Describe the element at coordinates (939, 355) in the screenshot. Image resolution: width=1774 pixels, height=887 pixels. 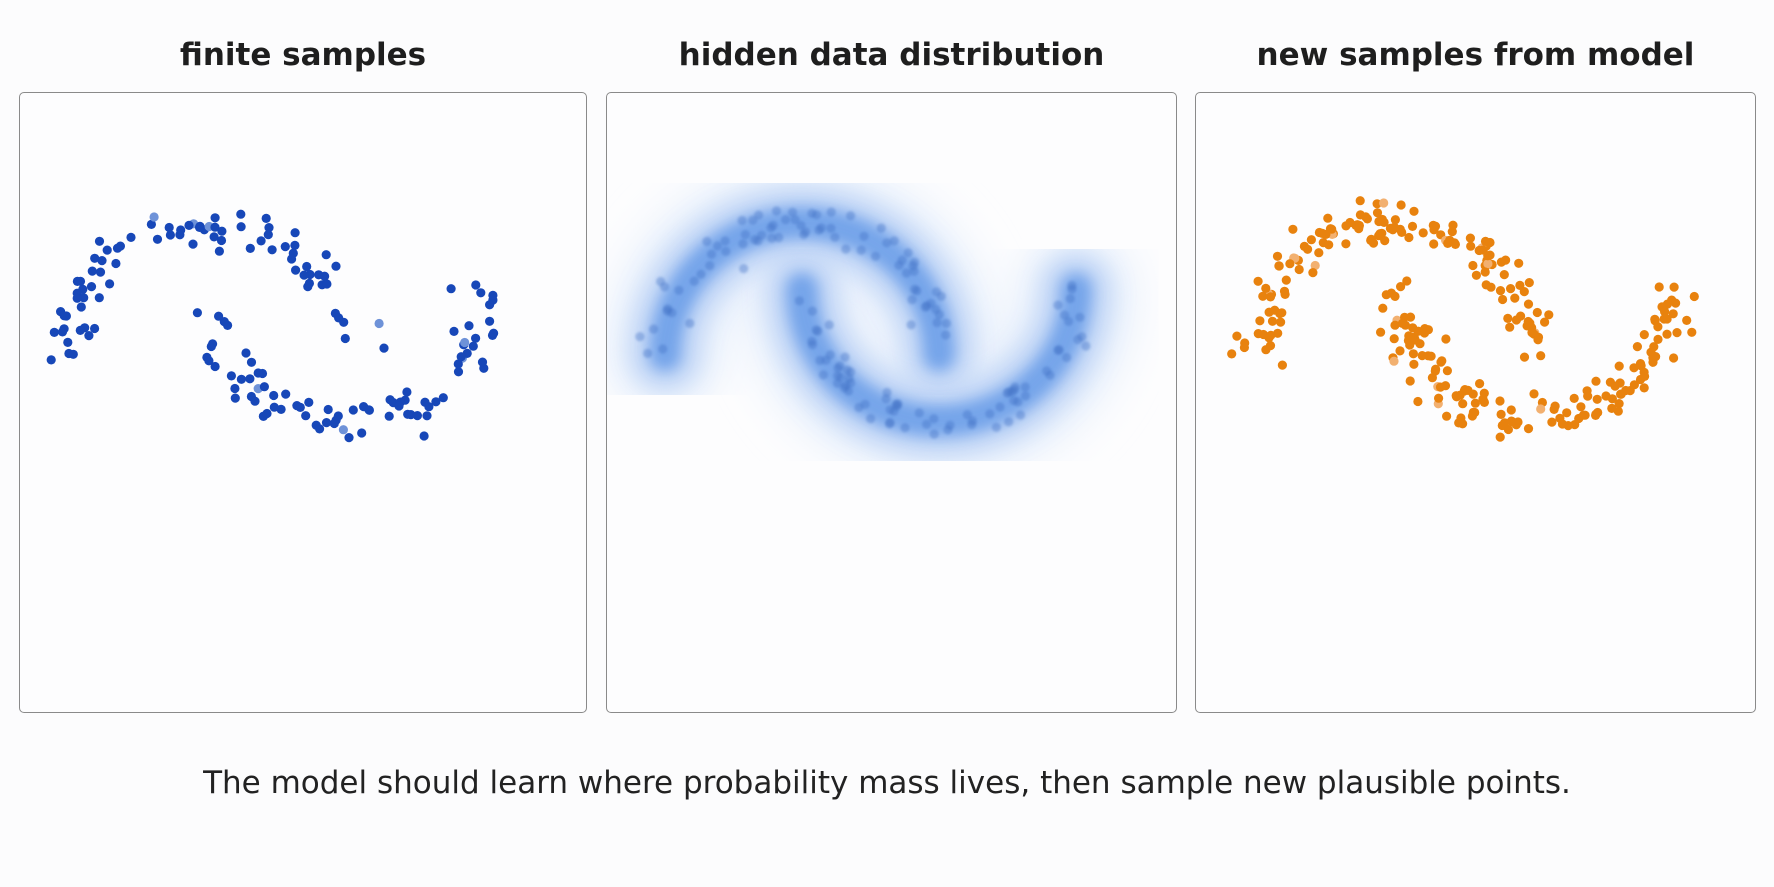
I see `density-core-band-lower` at that location.